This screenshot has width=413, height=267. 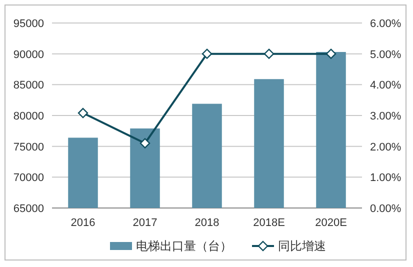 What do you see at coordinates (331, 223) in the screenshot?
I see `x-tick-label: 2020E` at bounding box center [331, 223].